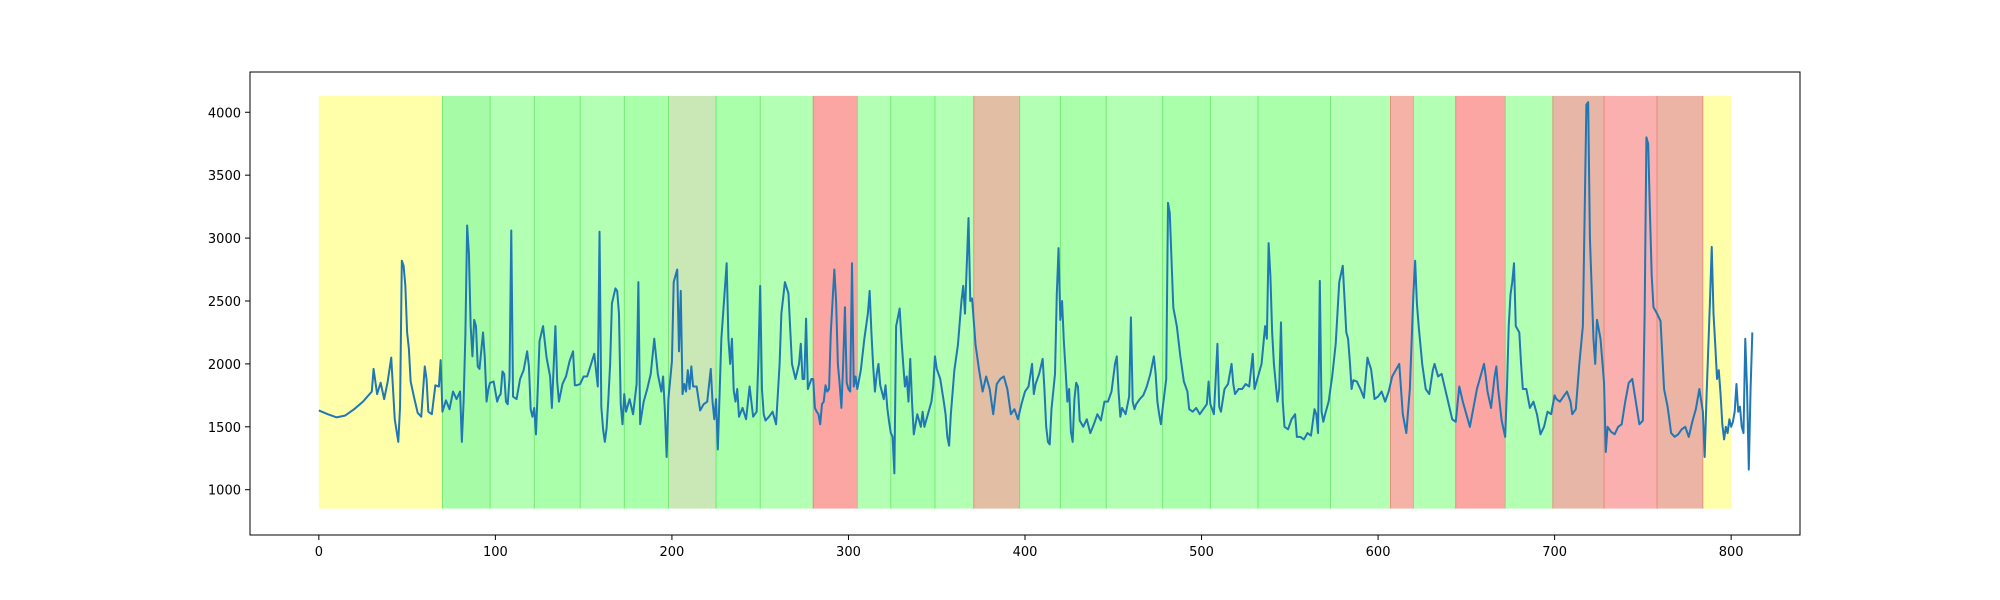 This screenshot has height=600, width=2000. Describe the element at coordinates (1025, 552) in the screenshot. I see `x-tick-label-400: 400` at that location.